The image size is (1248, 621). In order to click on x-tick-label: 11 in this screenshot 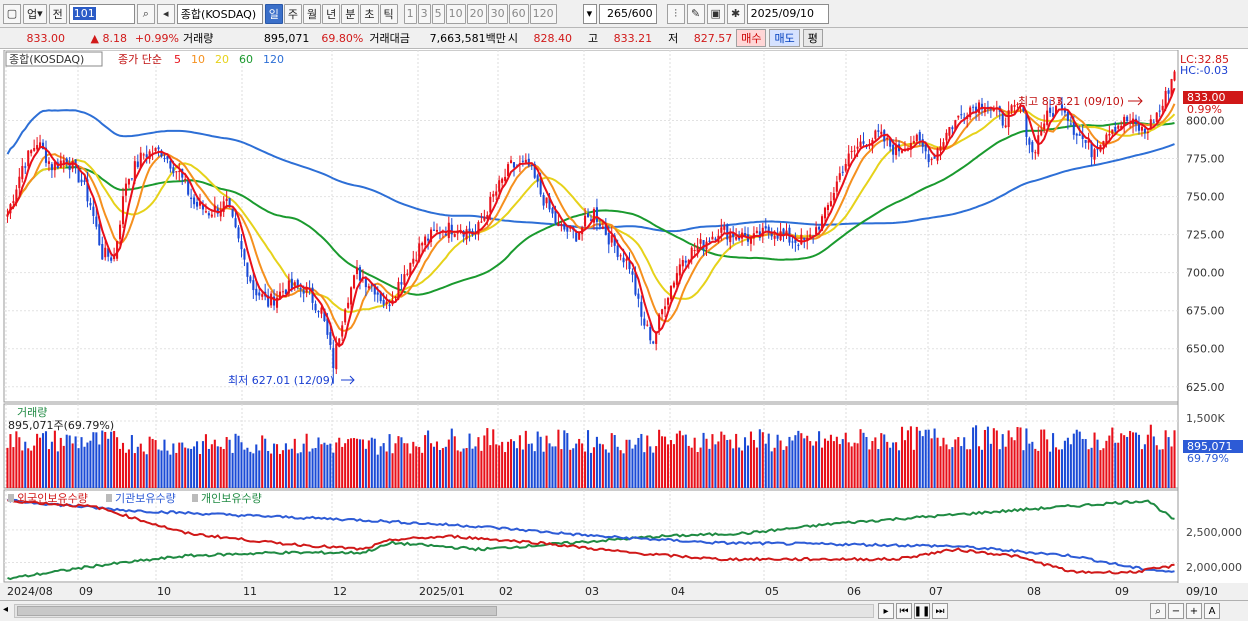, I will do `click(250, 591)`.